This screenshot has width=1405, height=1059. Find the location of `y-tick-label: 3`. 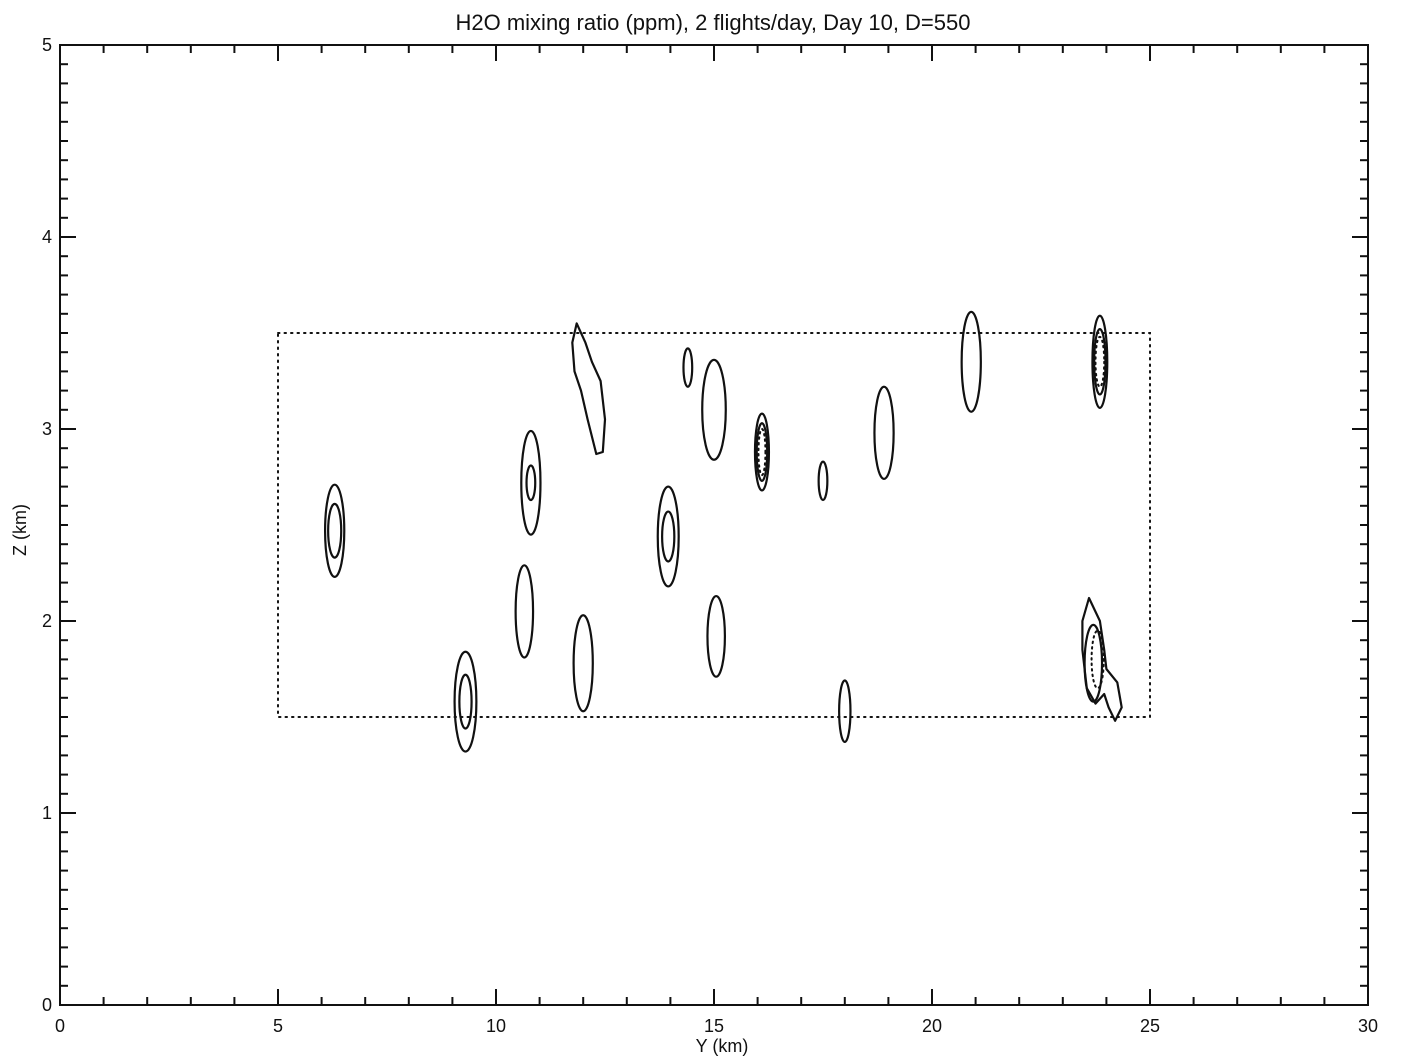

y-tick-label: 3 is located at coordinates (47, 429).